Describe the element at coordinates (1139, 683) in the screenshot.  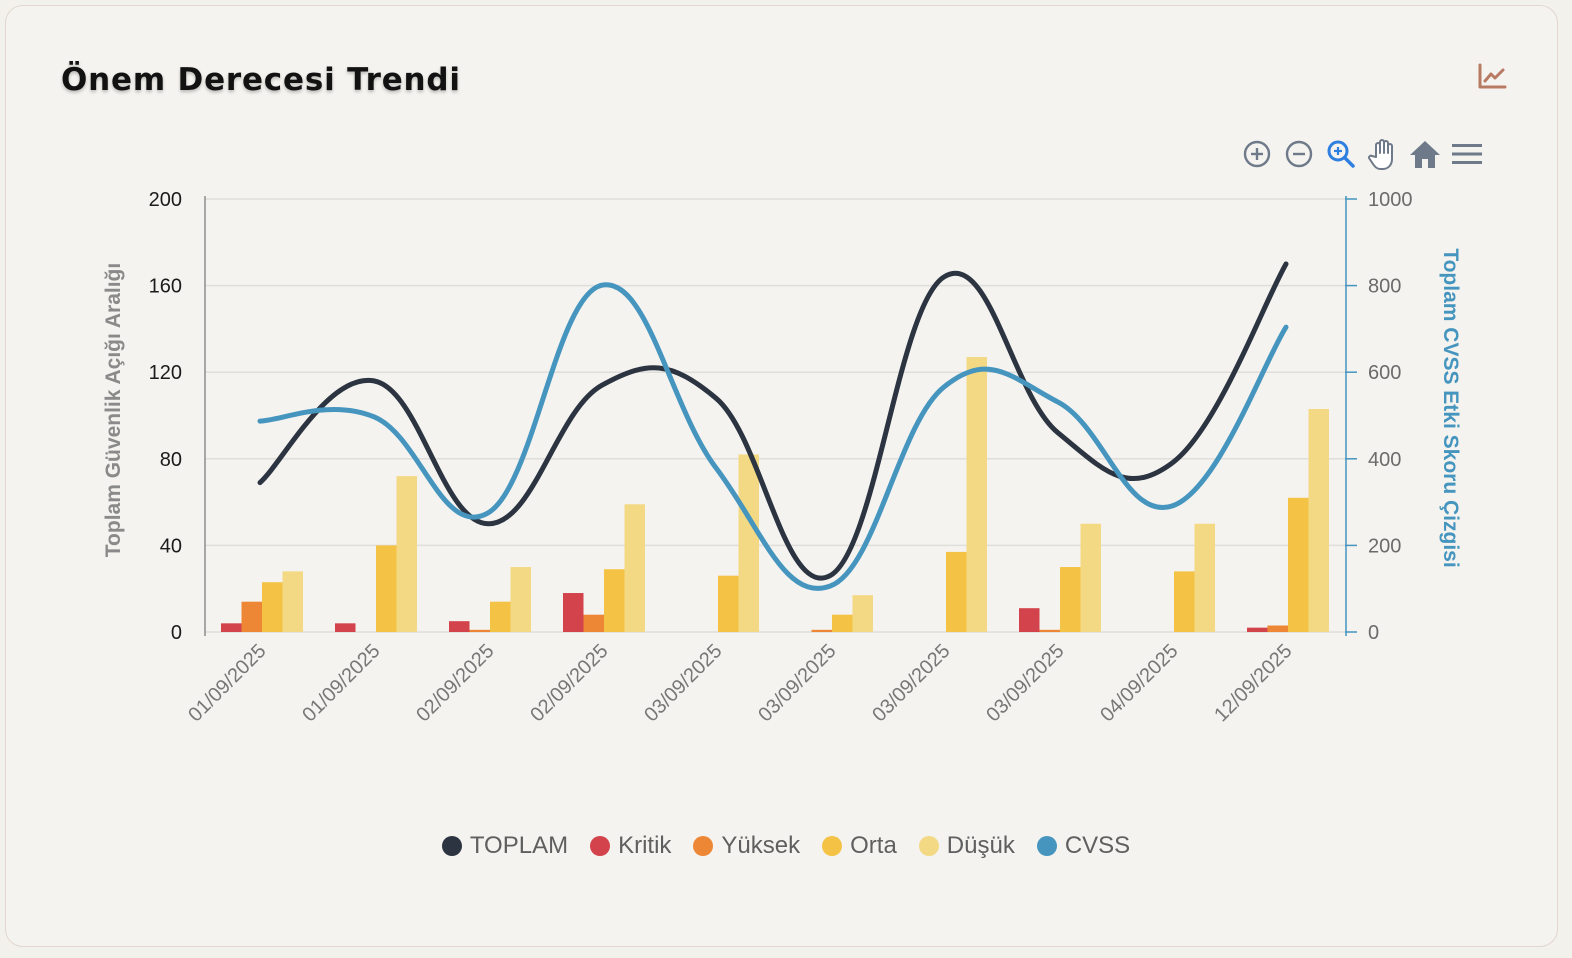
I see `x-tick-label: 04/09/2025` at that location.